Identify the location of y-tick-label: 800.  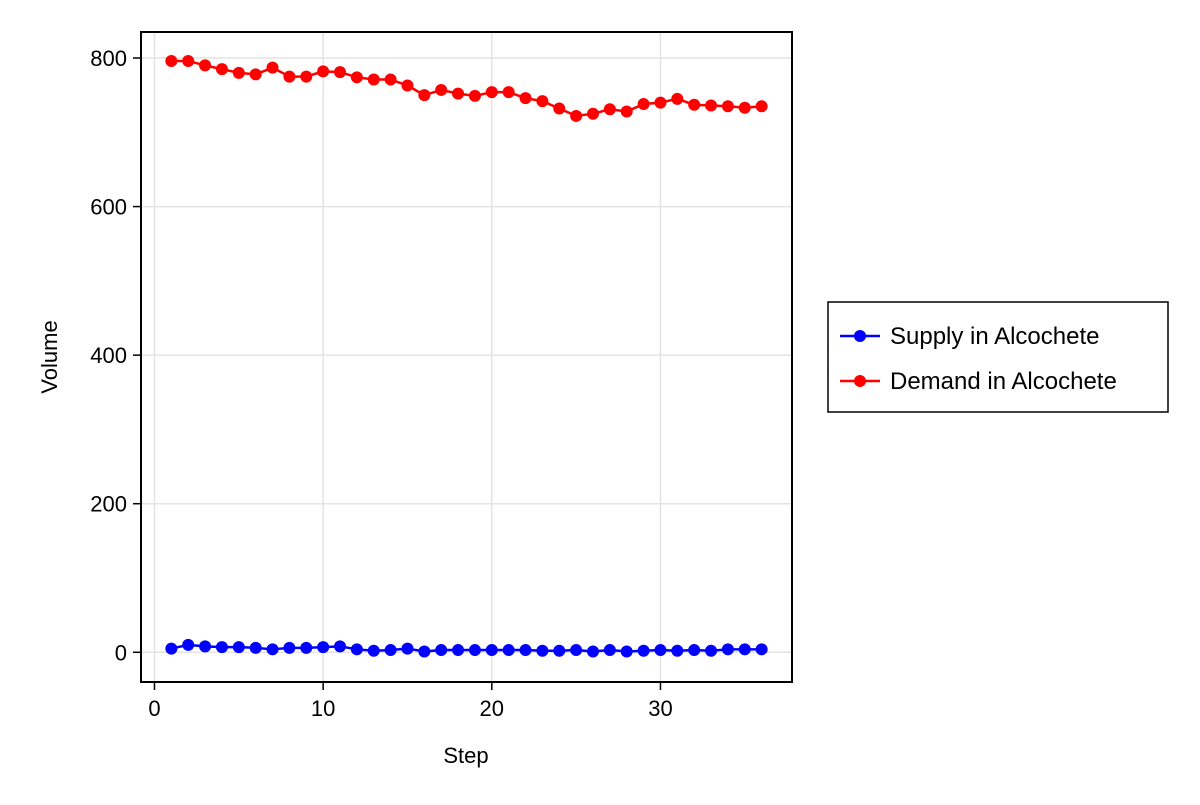
(108, 58).